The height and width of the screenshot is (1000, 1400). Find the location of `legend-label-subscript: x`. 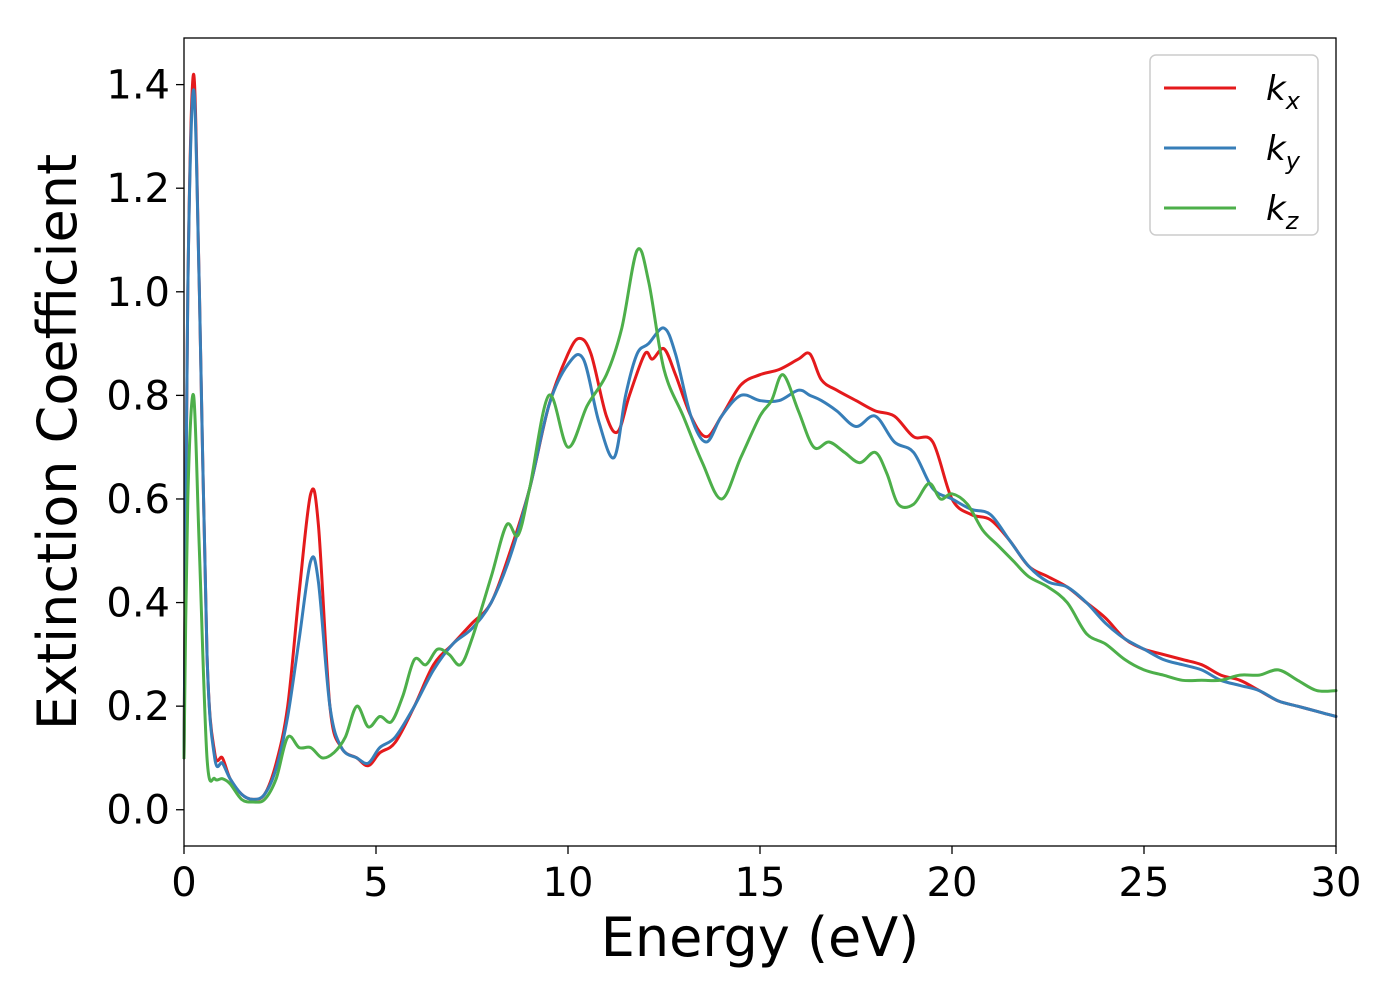

legend-label-subscript: x is located at coordinates (1293, 101).